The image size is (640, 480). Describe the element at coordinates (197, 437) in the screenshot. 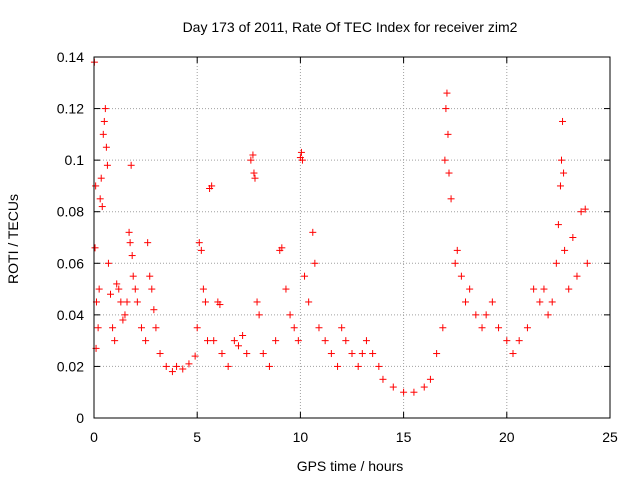

I see `x-tick-label: 5` at that location.